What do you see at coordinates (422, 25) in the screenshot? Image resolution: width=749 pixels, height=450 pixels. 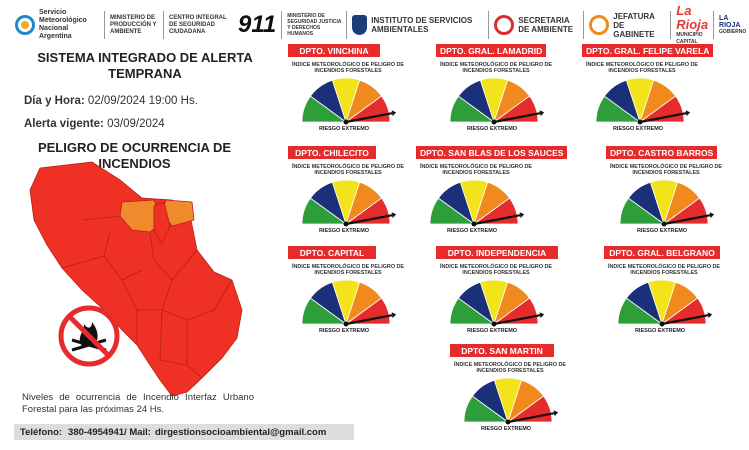 I see `ifs-text: INSTITUTO DE SERVICIOS AMBIENTALES` at bounding box center [422, 25].